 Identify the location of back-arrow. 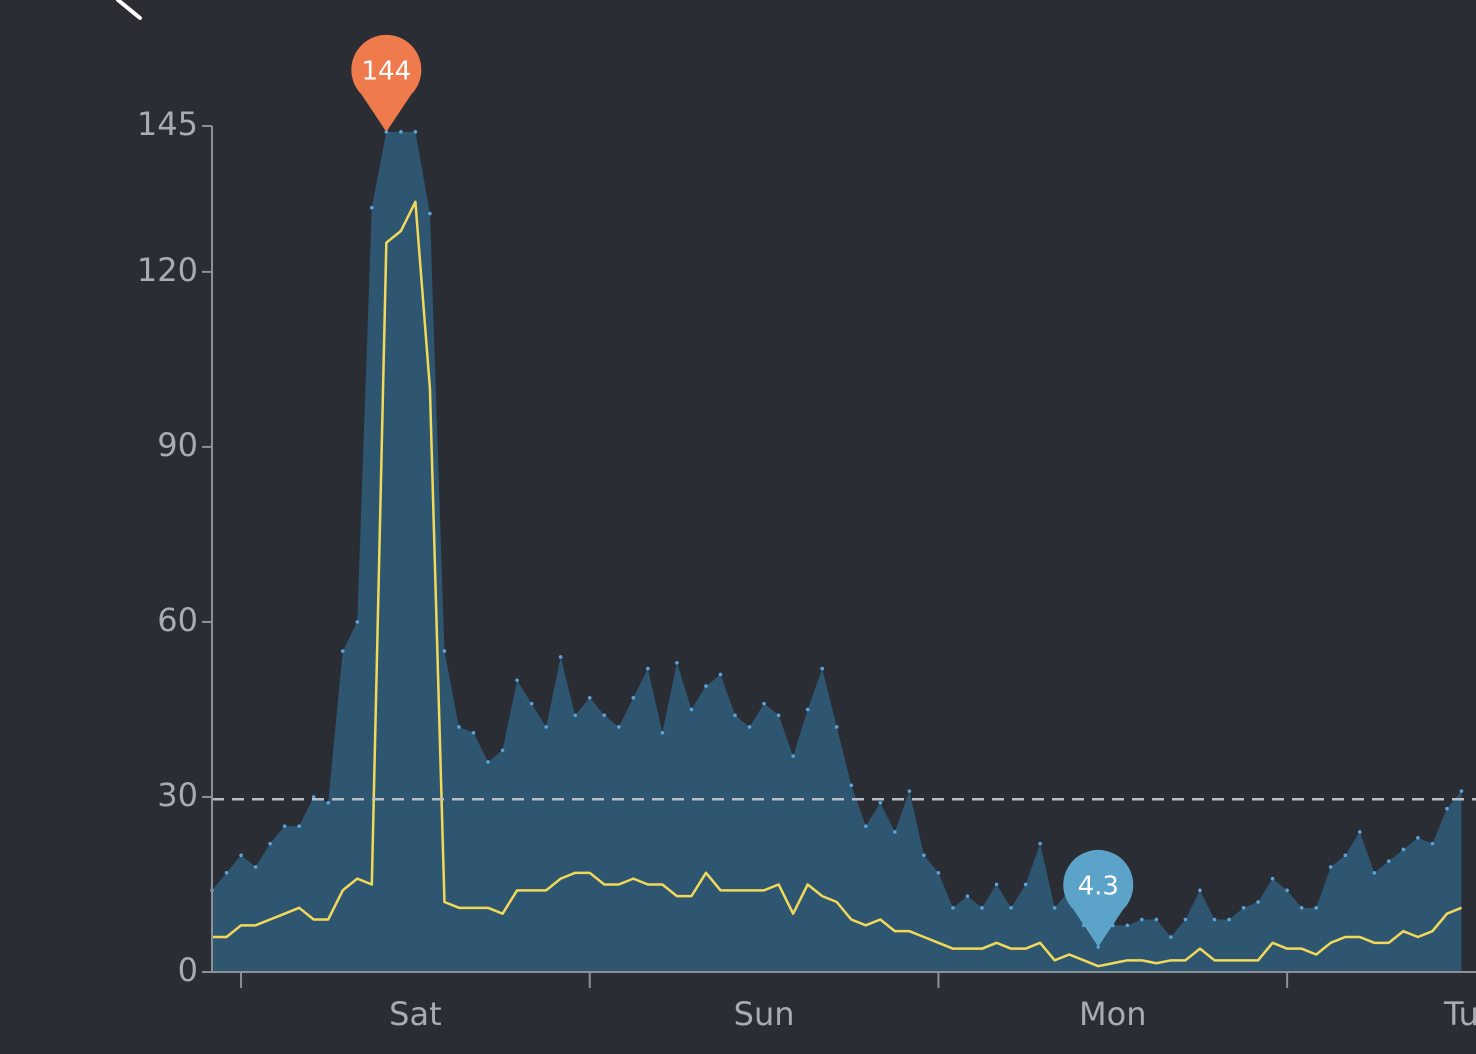
(129, 10).